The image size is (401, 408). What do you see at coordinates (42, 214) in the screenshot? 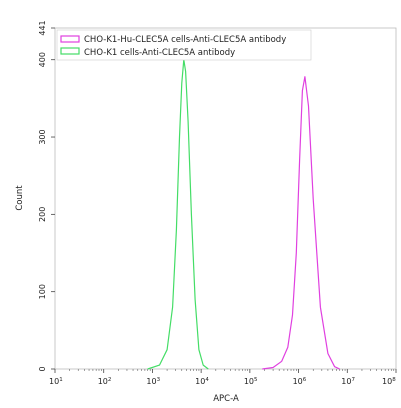
I see `y-tick-label: 200` at bounding box center [42, 214].